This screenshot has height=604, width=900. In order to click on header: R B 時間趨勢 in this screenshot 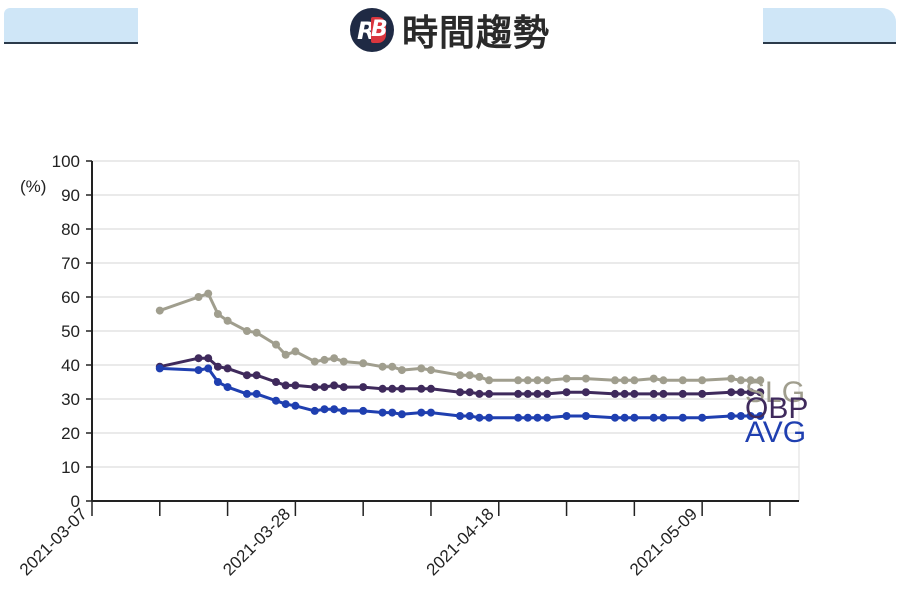, I will do `click(450, 31)`.